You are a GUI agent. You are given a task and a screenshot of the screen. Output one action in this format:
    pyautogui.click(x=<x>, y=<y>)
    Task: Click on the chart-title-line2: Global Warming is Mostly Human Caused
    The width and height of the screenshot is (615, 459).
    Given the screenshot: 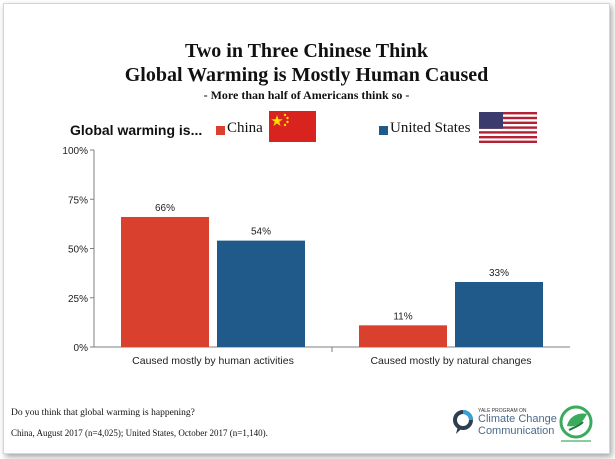 What is the action you would take?
    pyautogui.click(x=306, y=75)
    